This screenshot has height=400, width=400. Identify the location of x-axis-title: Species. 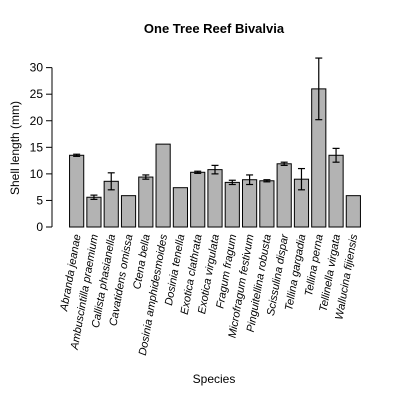
(214, 379).